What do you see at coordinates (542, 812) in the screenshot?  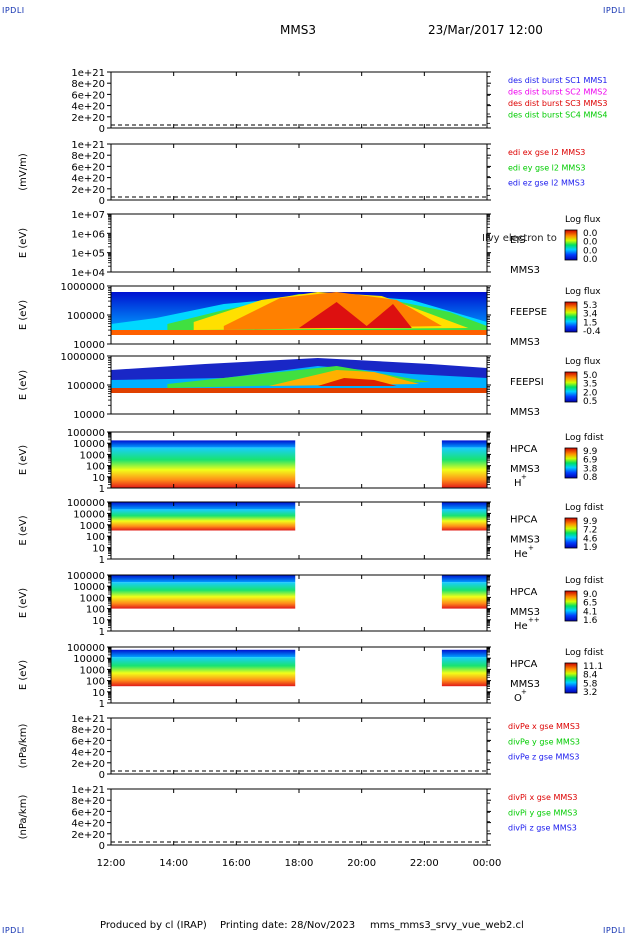 I see `legend-entry: divPi y gse MMS3` at bounding box center [542, 812].